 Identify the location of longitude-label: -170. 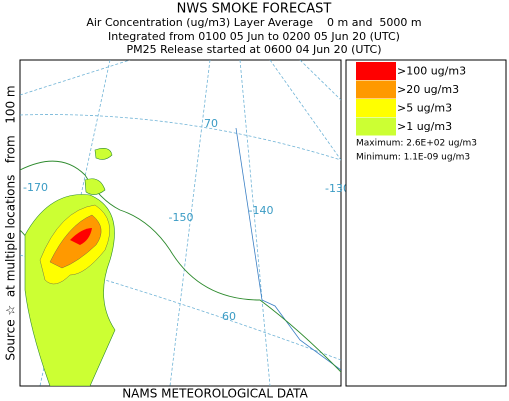
(35, 187).